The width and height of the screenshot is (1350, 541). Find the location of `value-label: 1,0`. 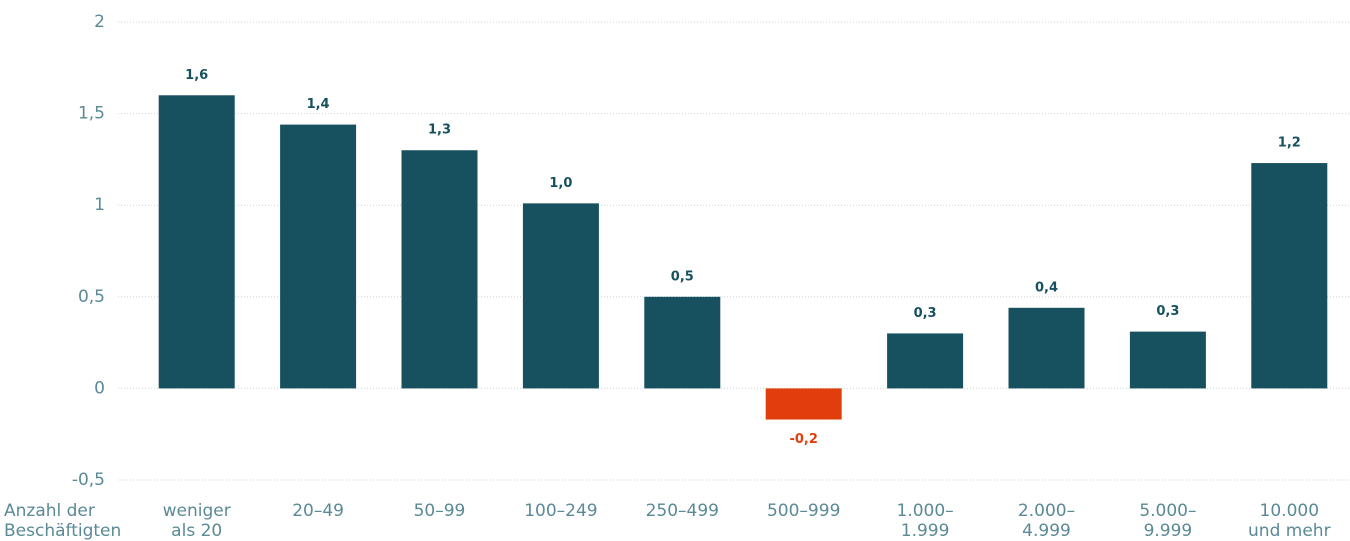

value-label: 1,0 is located at coordinates (560, 183).